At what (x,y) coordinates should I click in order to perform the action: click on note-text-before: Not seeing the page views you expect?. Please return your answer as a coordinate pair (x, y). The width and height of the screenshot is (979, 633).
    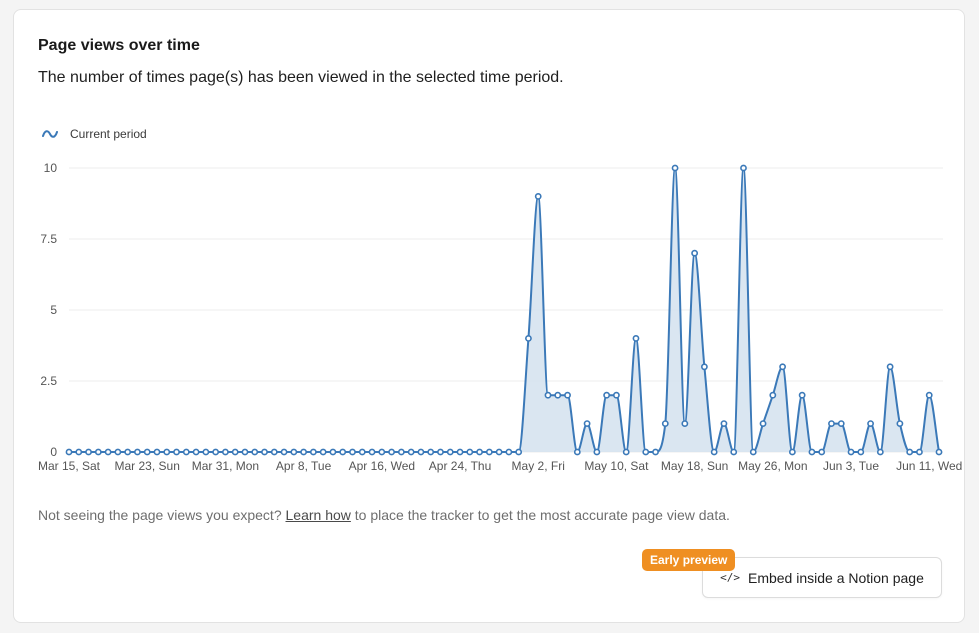
    Looking at the image, I should click on (162, 515).